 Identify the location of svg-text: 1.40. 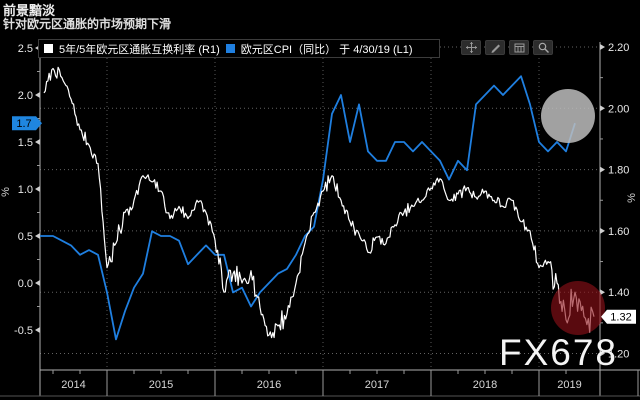
(618, 293).